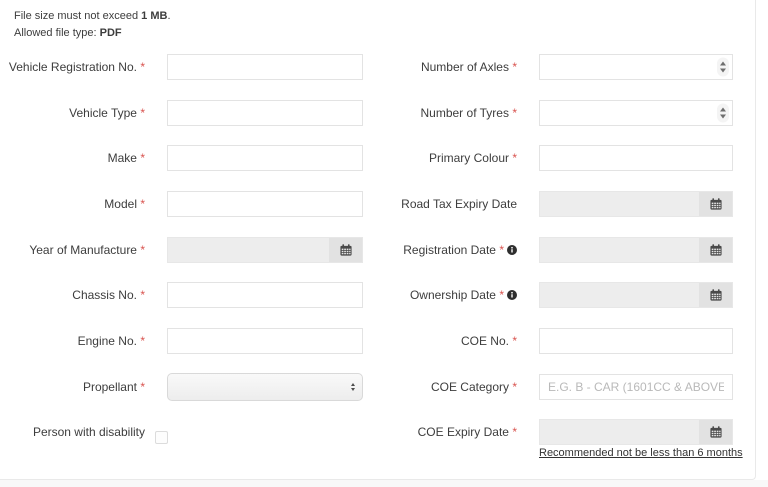  I want to click on note-bold: PDF, so click(110, 32).